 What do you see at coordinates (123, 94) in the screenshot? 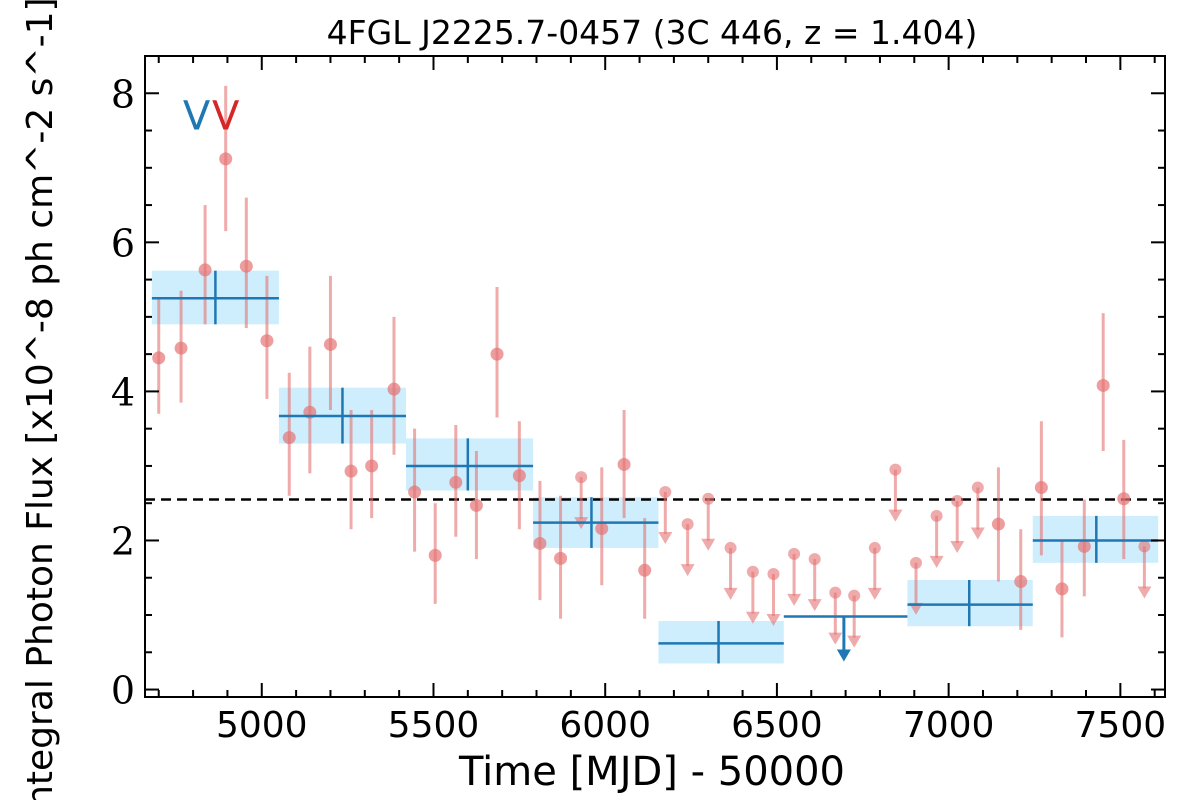
I see `y-tick-label: 8` at bounding box center [123, 94].